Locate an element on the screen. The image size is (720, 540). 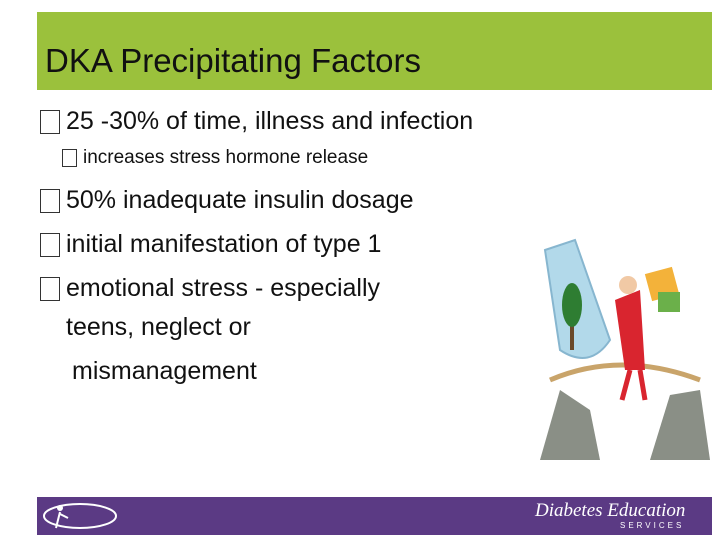
header-bar is located at coordinates (374, 51).